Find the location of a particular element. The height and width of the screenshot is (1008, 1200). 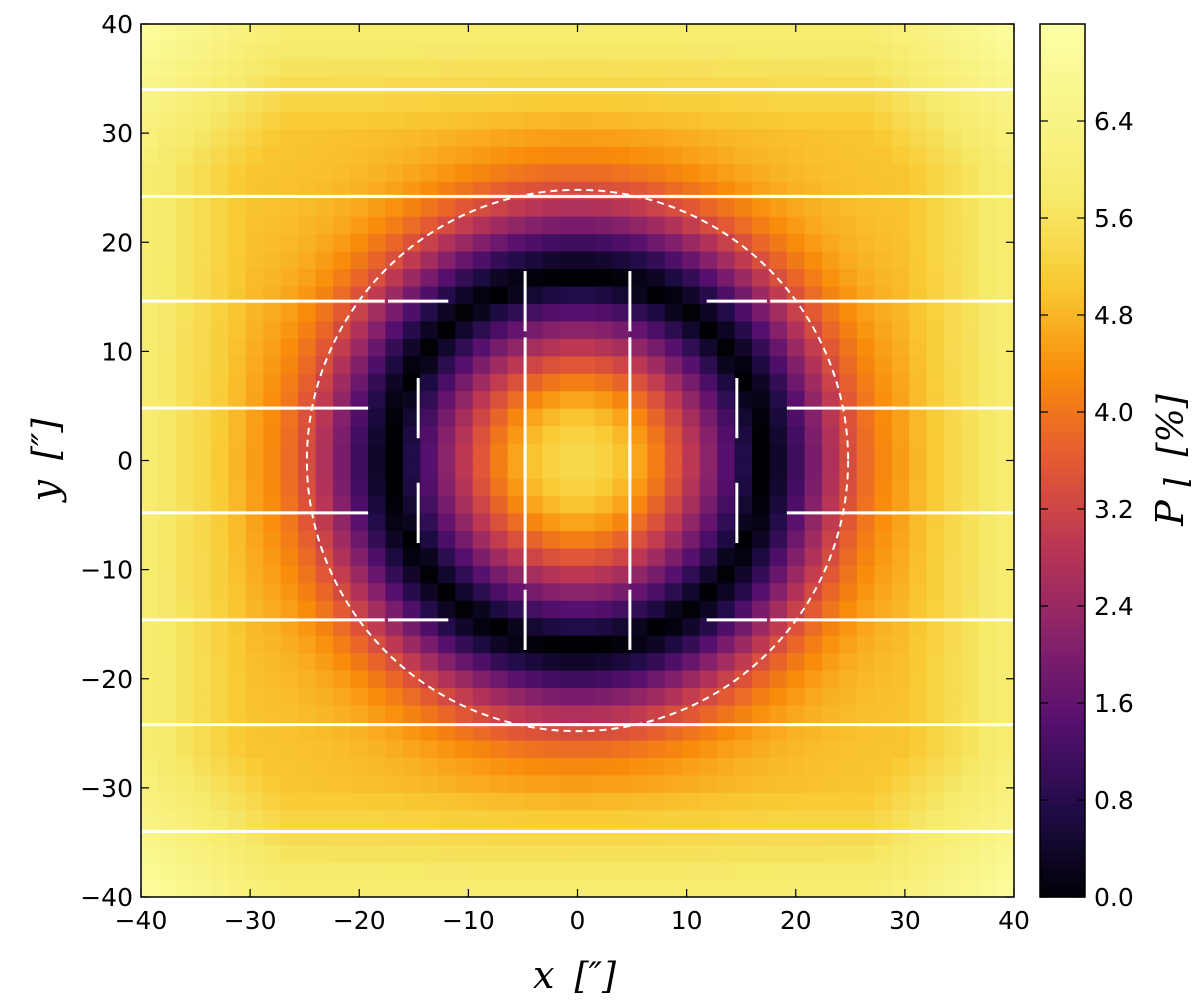

colorbar-tick-label: 5.6 is located at coordinates (1114, 218).